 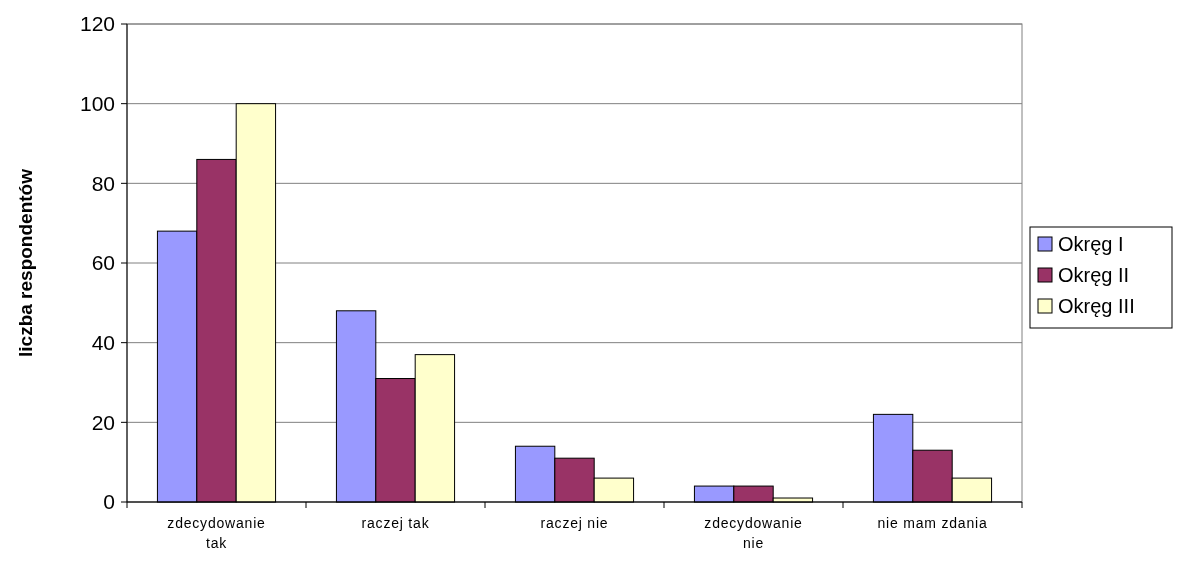 What do you see at coordinates (1096, 306) in the screenshot?
I see `legend-label: Okręg III` at bounding box center [1096, 306].